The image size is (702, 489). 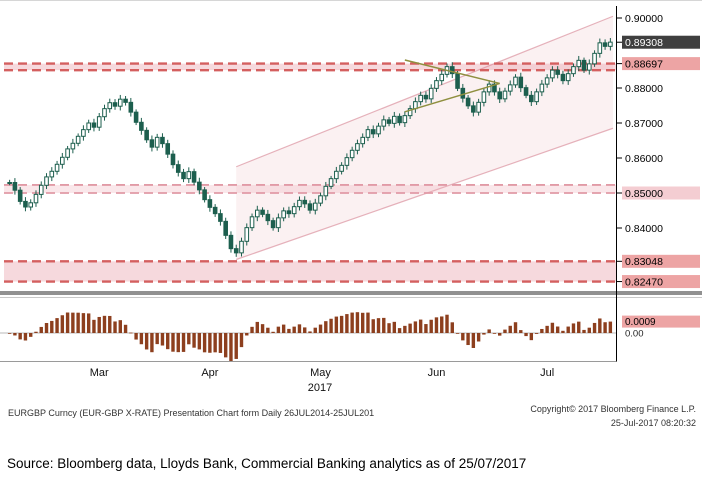 What do you see at coordinates (644, 64) in the screenshot?
I see `y-axis-price-label: 0.88697` at bounding box center [644, 64].